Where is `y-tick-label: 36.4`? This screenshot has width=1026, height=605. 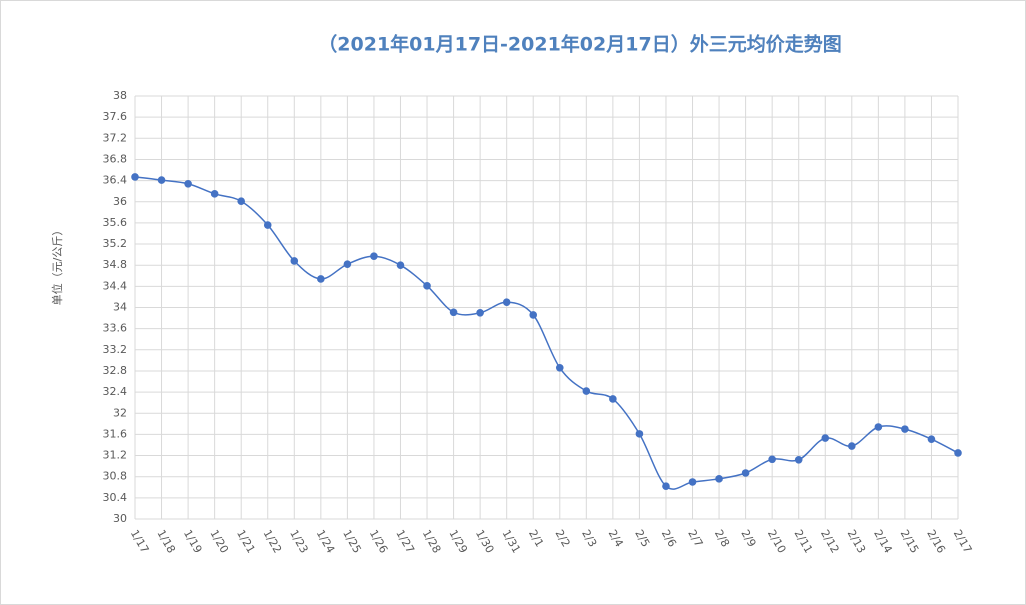
y-tick-label: 36.4 is located at coordinates (115, 180).